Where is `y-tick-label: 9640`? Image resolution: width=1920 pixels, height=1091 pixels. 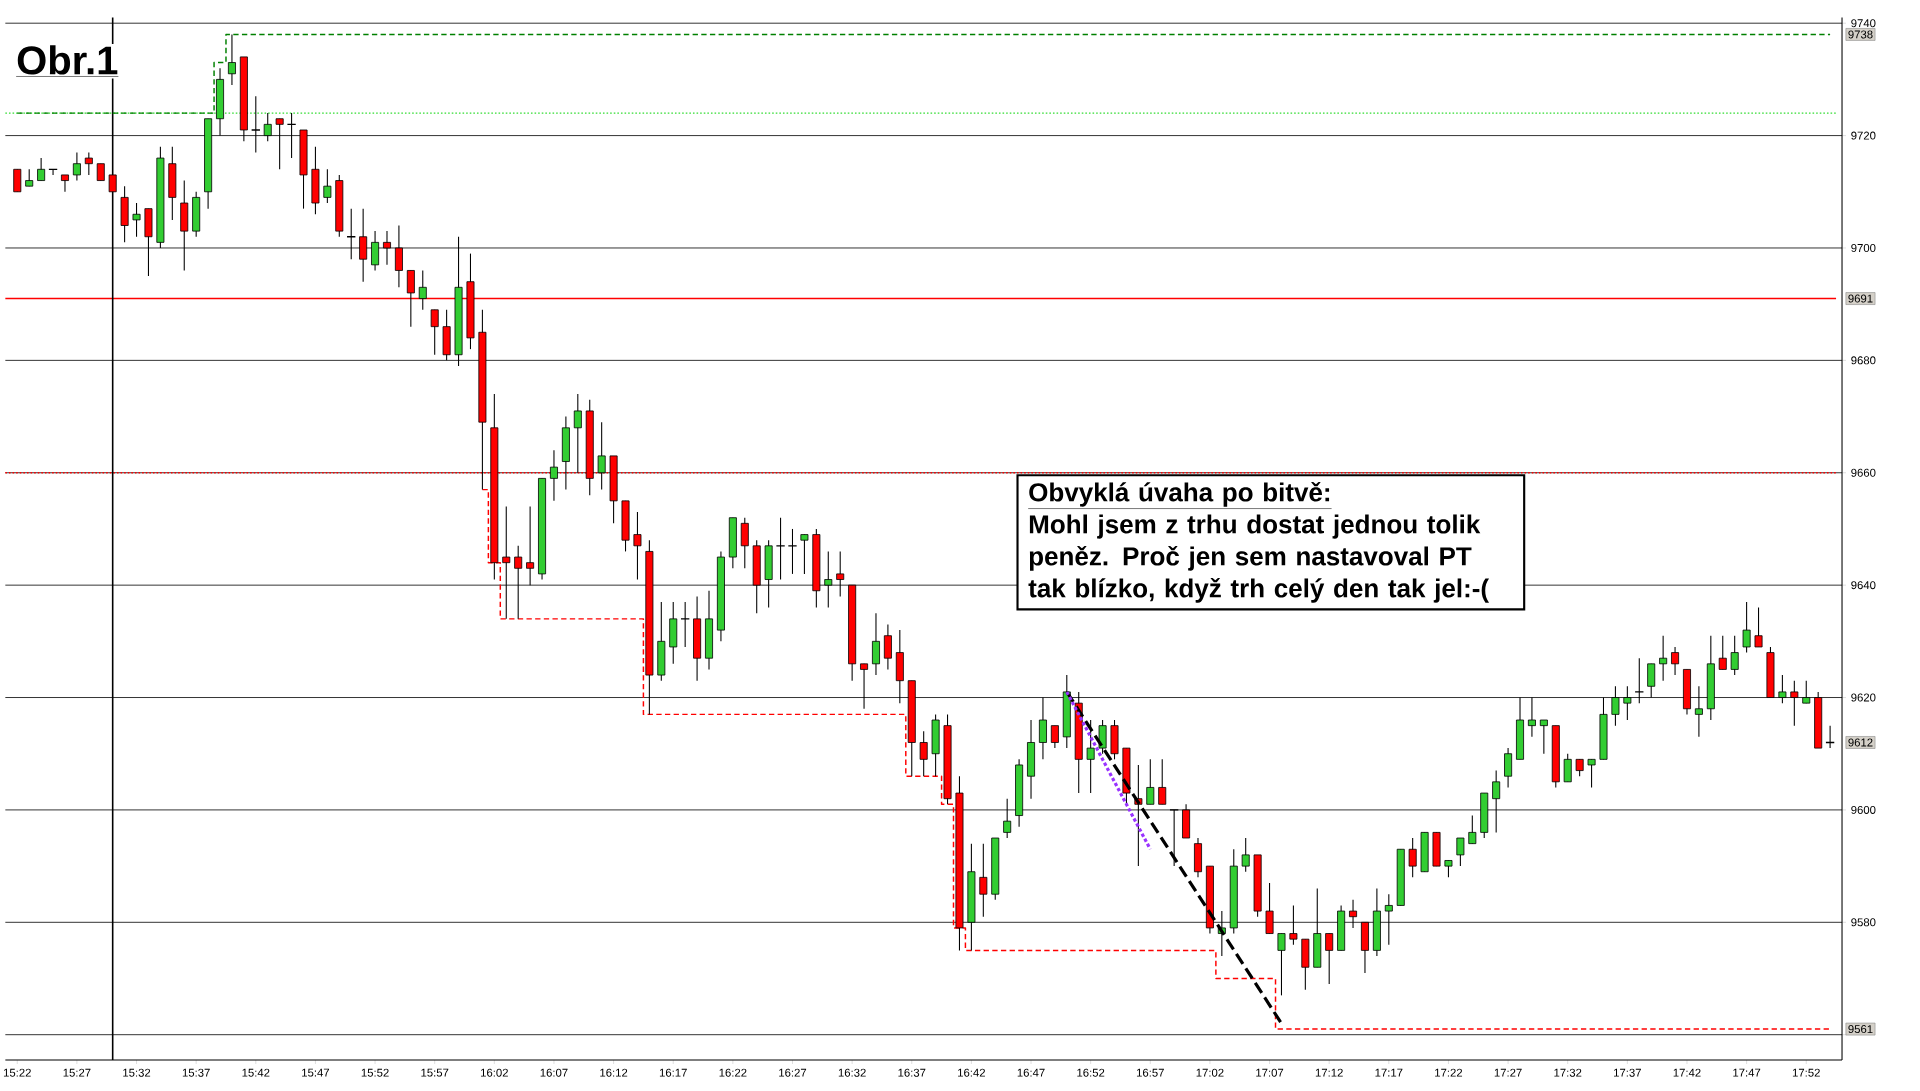 y-tick-label: 9640 is located at coordinates (1863, 585).